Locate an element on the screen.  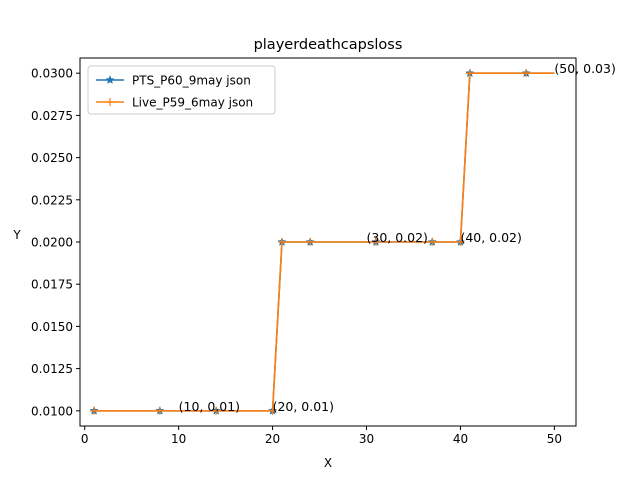
y-tick-label: 0.0150 is located at coordinates (52, 327).